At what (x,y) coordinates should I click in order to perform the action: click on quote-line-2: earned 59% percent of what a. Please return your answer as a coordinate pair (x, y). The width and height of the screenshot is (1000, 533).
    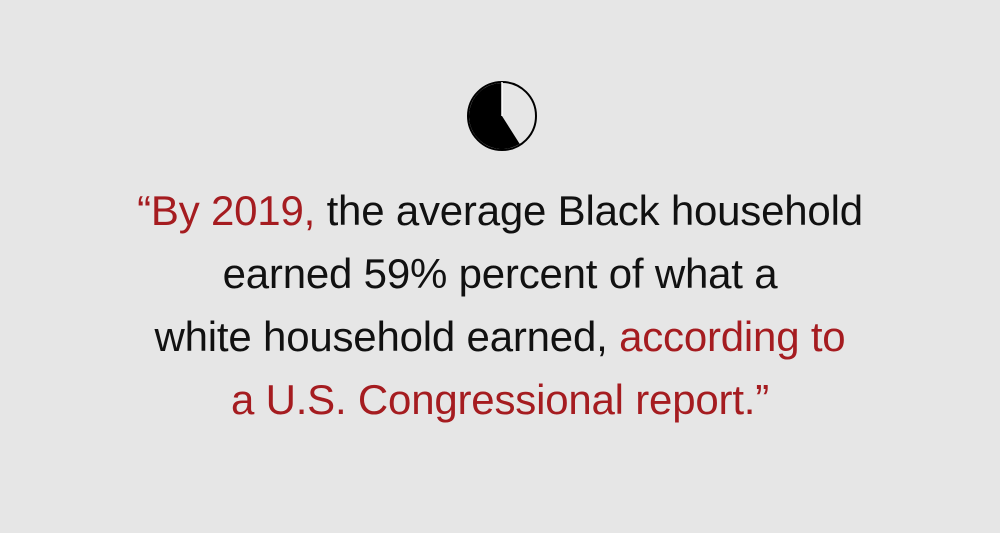
    Looking at the image, I should click on (500, 273).